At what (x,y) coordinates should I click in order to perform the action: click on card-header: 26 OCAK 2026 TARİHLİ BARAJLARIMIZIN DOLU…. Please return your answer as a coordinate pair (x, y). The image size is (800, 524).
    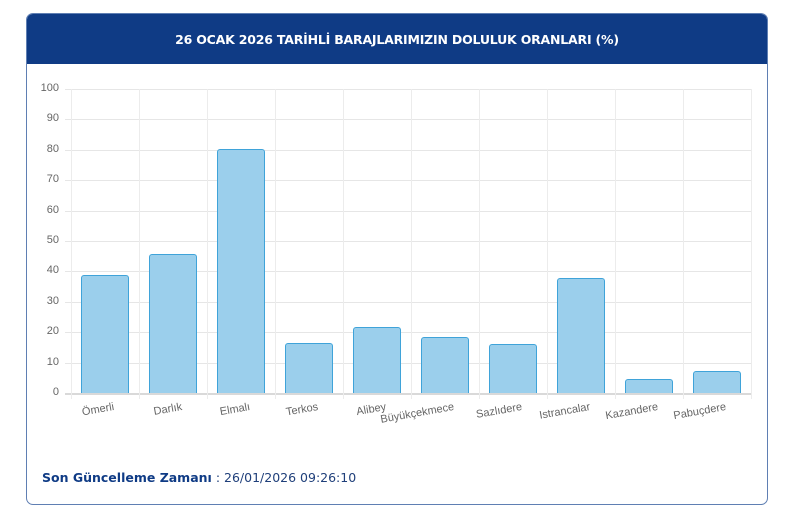
    Looking at the image, I should click on (397, 39).